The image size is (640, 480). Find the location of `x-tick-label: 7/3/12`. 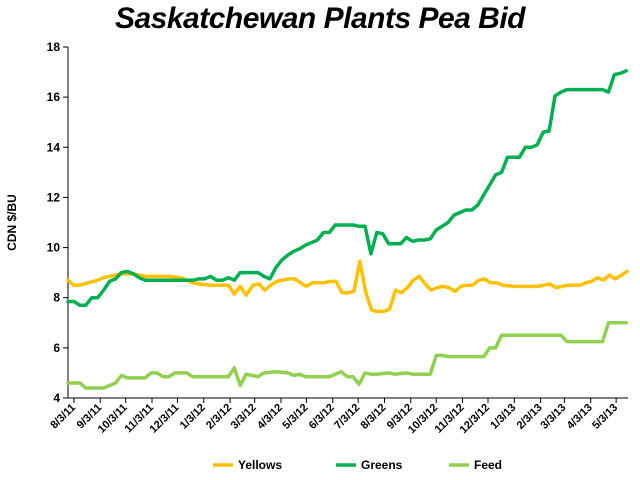

x-tick-label: 7/3/12 is located at coordinates (347, 417).